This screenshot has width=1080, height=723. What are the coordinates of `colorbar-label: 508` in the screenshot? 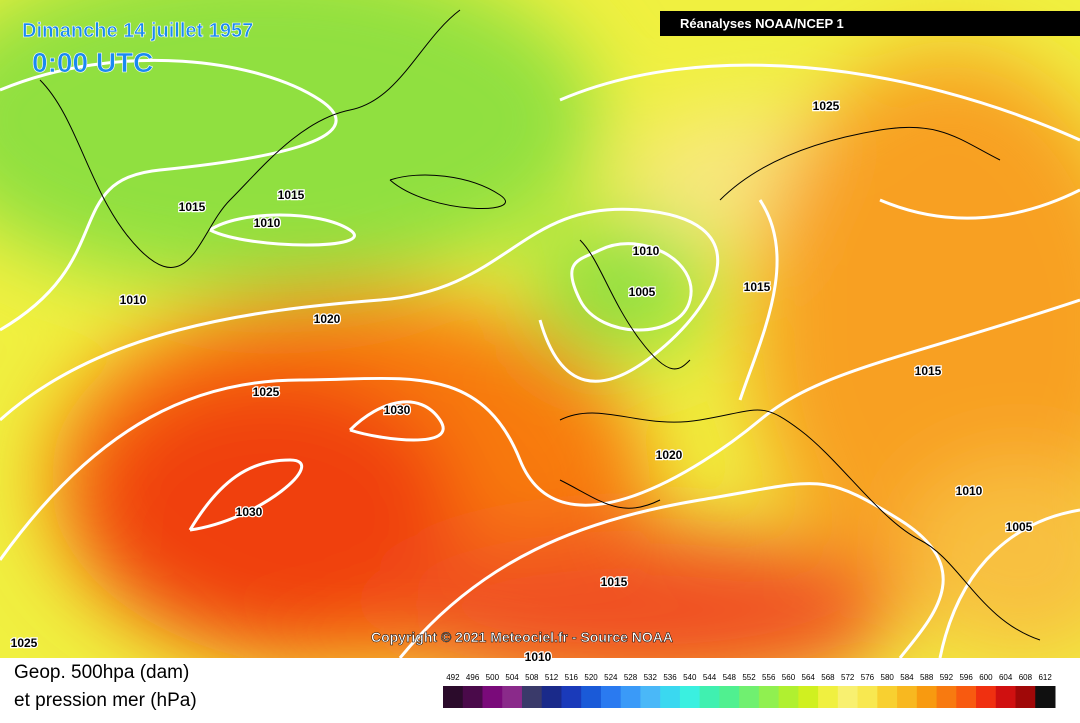 It's located at (532, 677).